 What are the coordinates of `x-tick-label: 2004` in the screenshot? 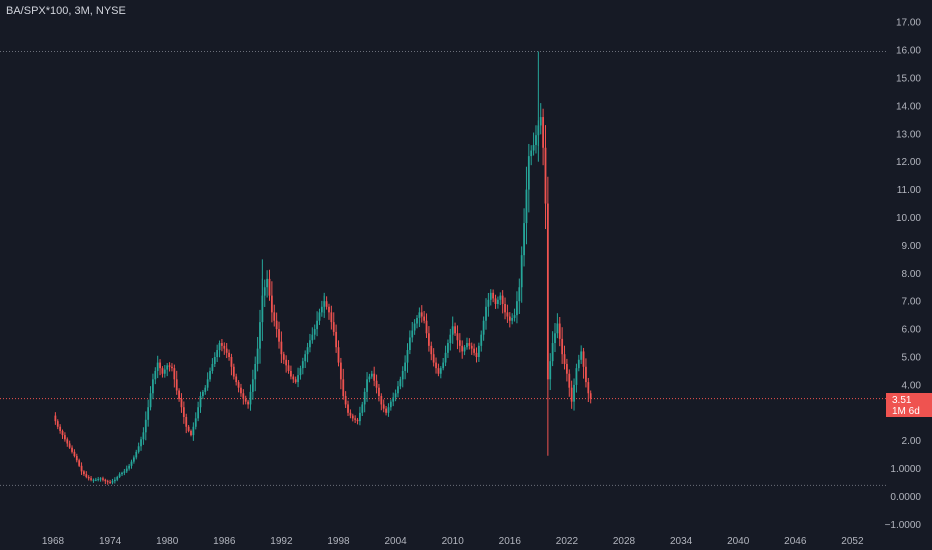 It's located at (395, 541).